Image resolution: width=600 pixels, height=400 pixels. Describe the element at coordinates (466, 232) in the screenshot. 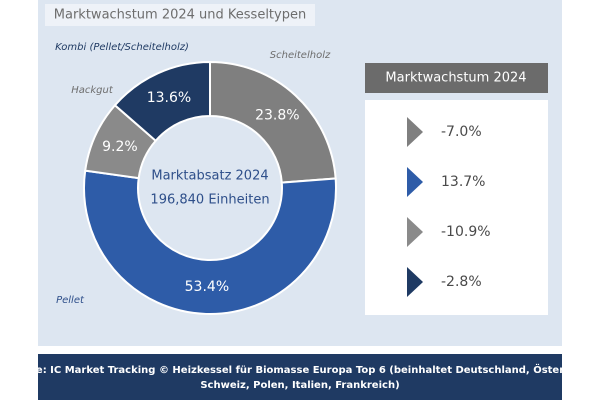

I see `growth-value: -10.9%` at that location.